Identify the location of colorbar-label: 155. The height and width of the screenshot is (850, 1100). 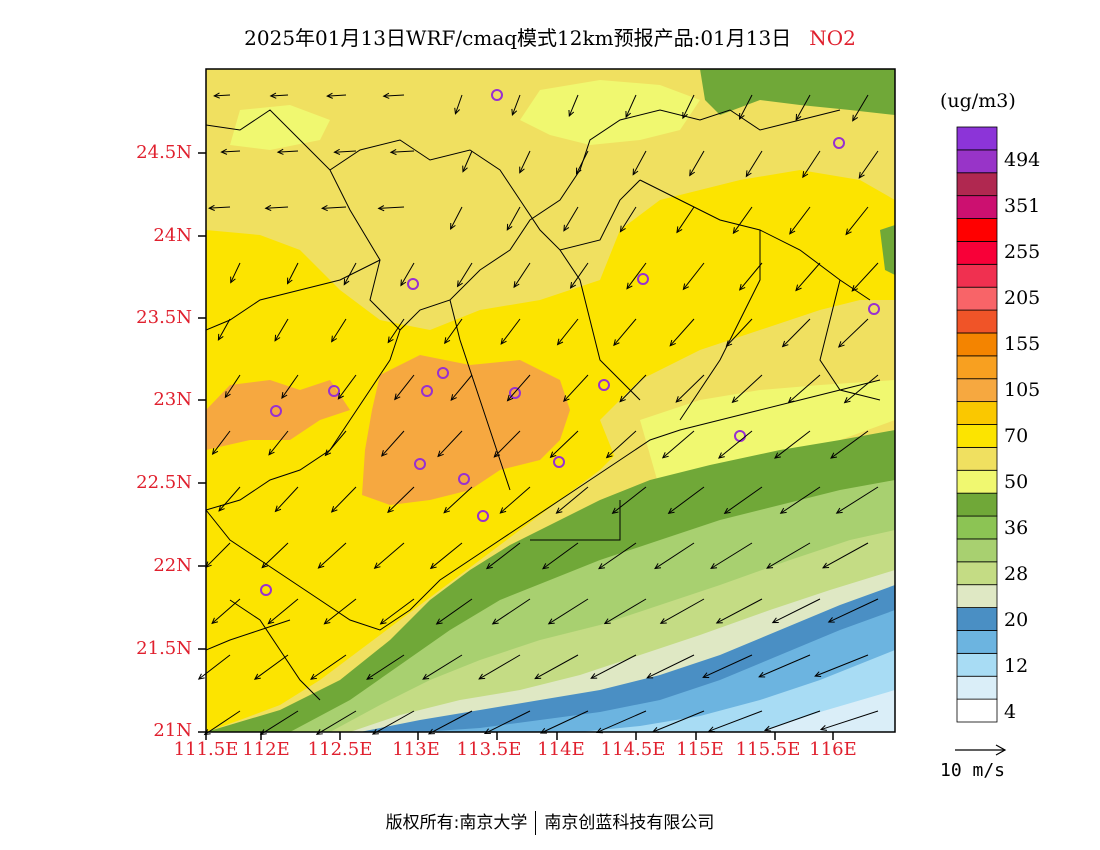
(1022, 344).